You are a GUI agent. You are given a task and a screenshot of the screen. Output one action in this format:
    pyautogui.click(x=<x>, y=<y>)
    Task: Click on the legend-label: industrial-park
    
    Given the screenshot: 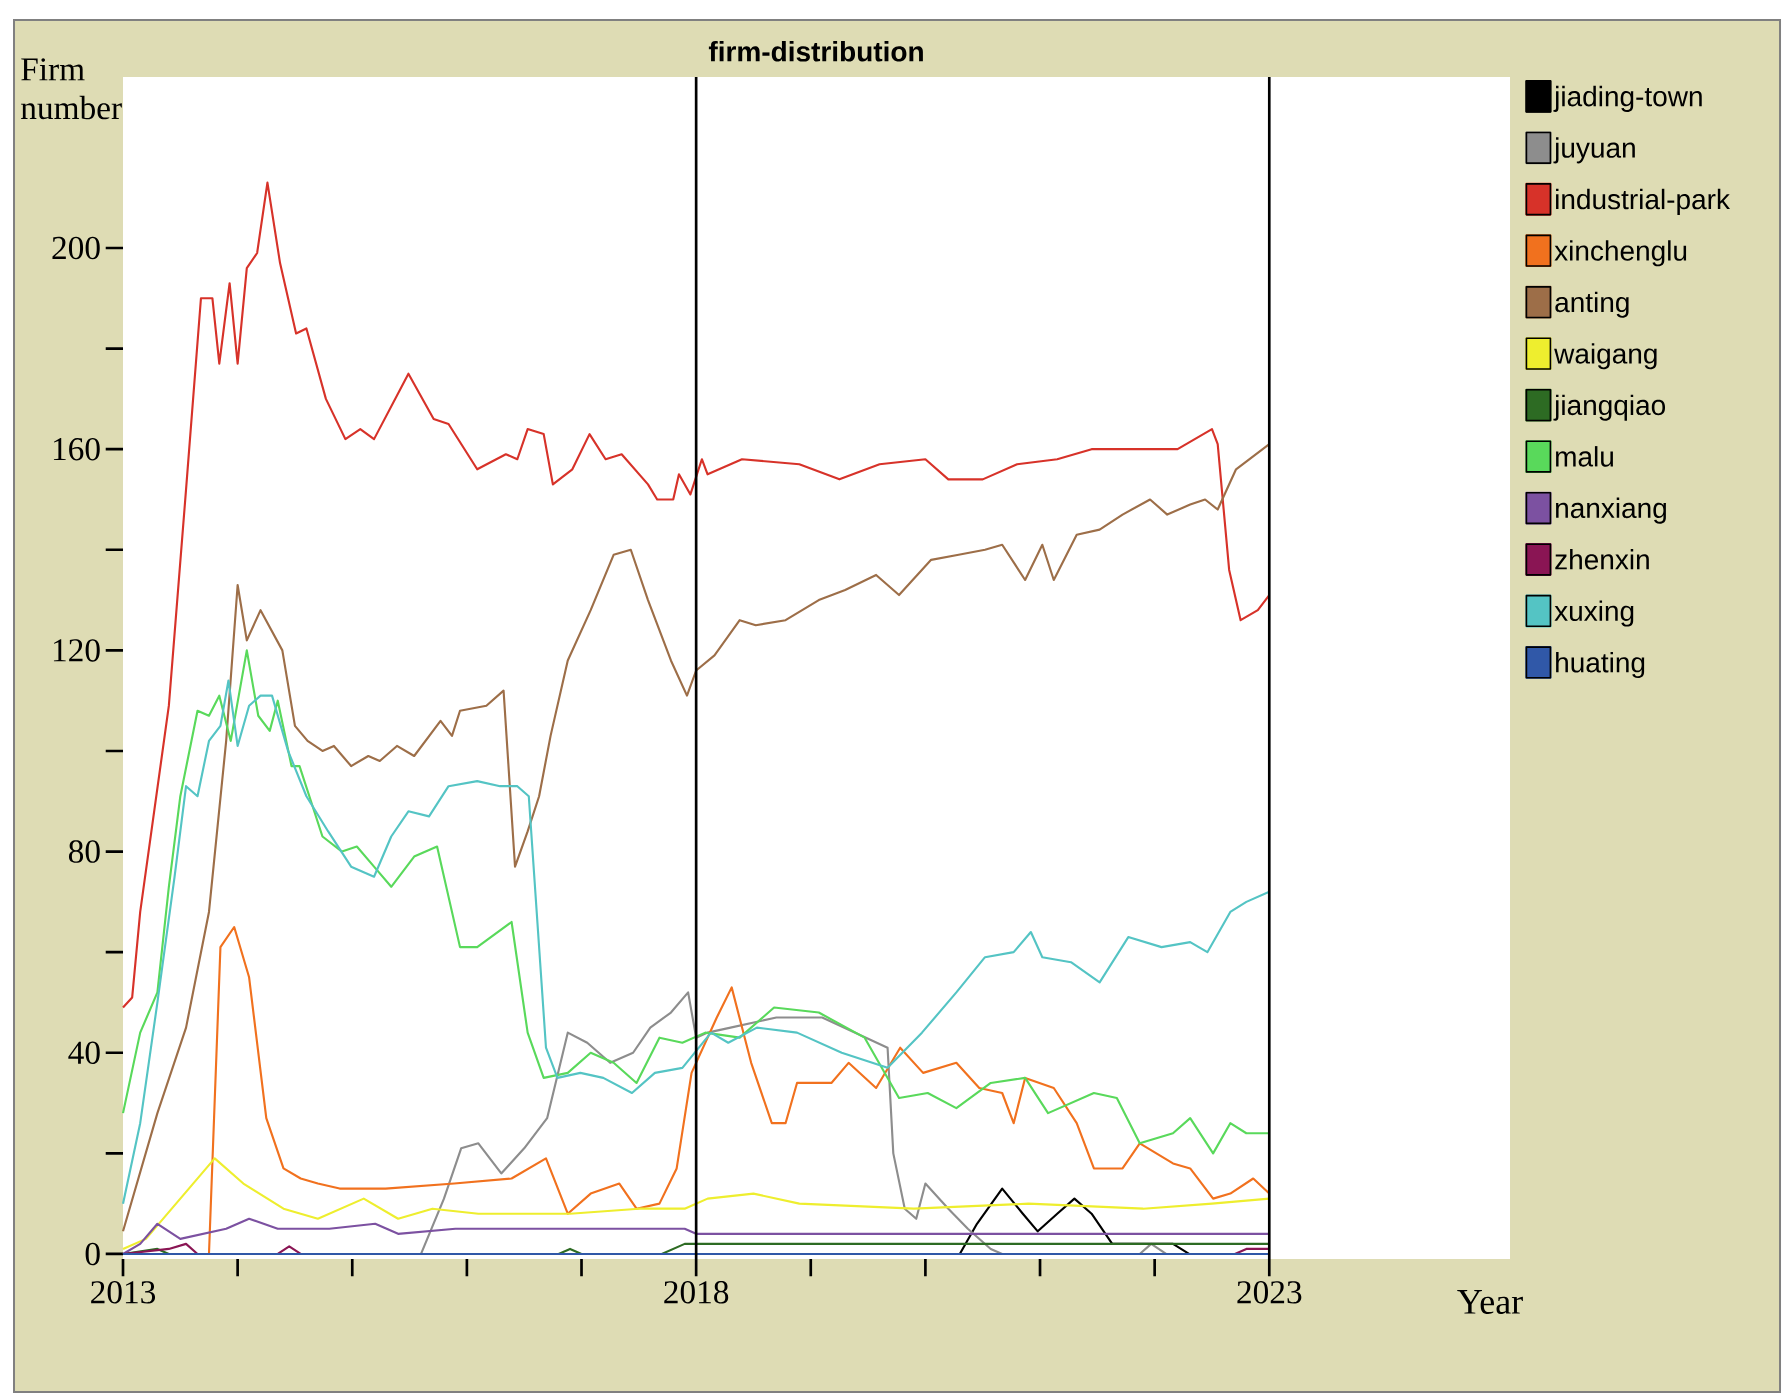 What is the action you would take?
    pyautogui.click(x=1643, y=201)
    